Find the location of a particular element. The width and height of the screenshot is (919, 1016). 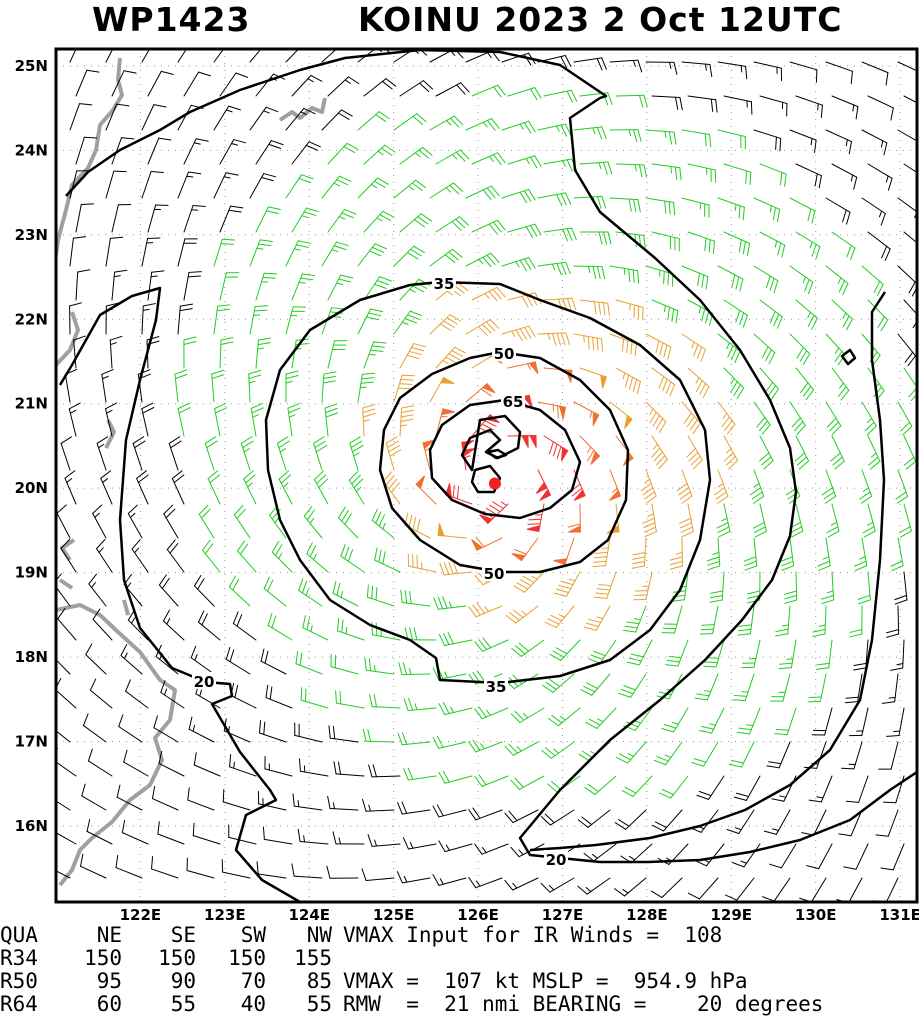

lat-tick-label: 22N is located at coordinates (31, 319).